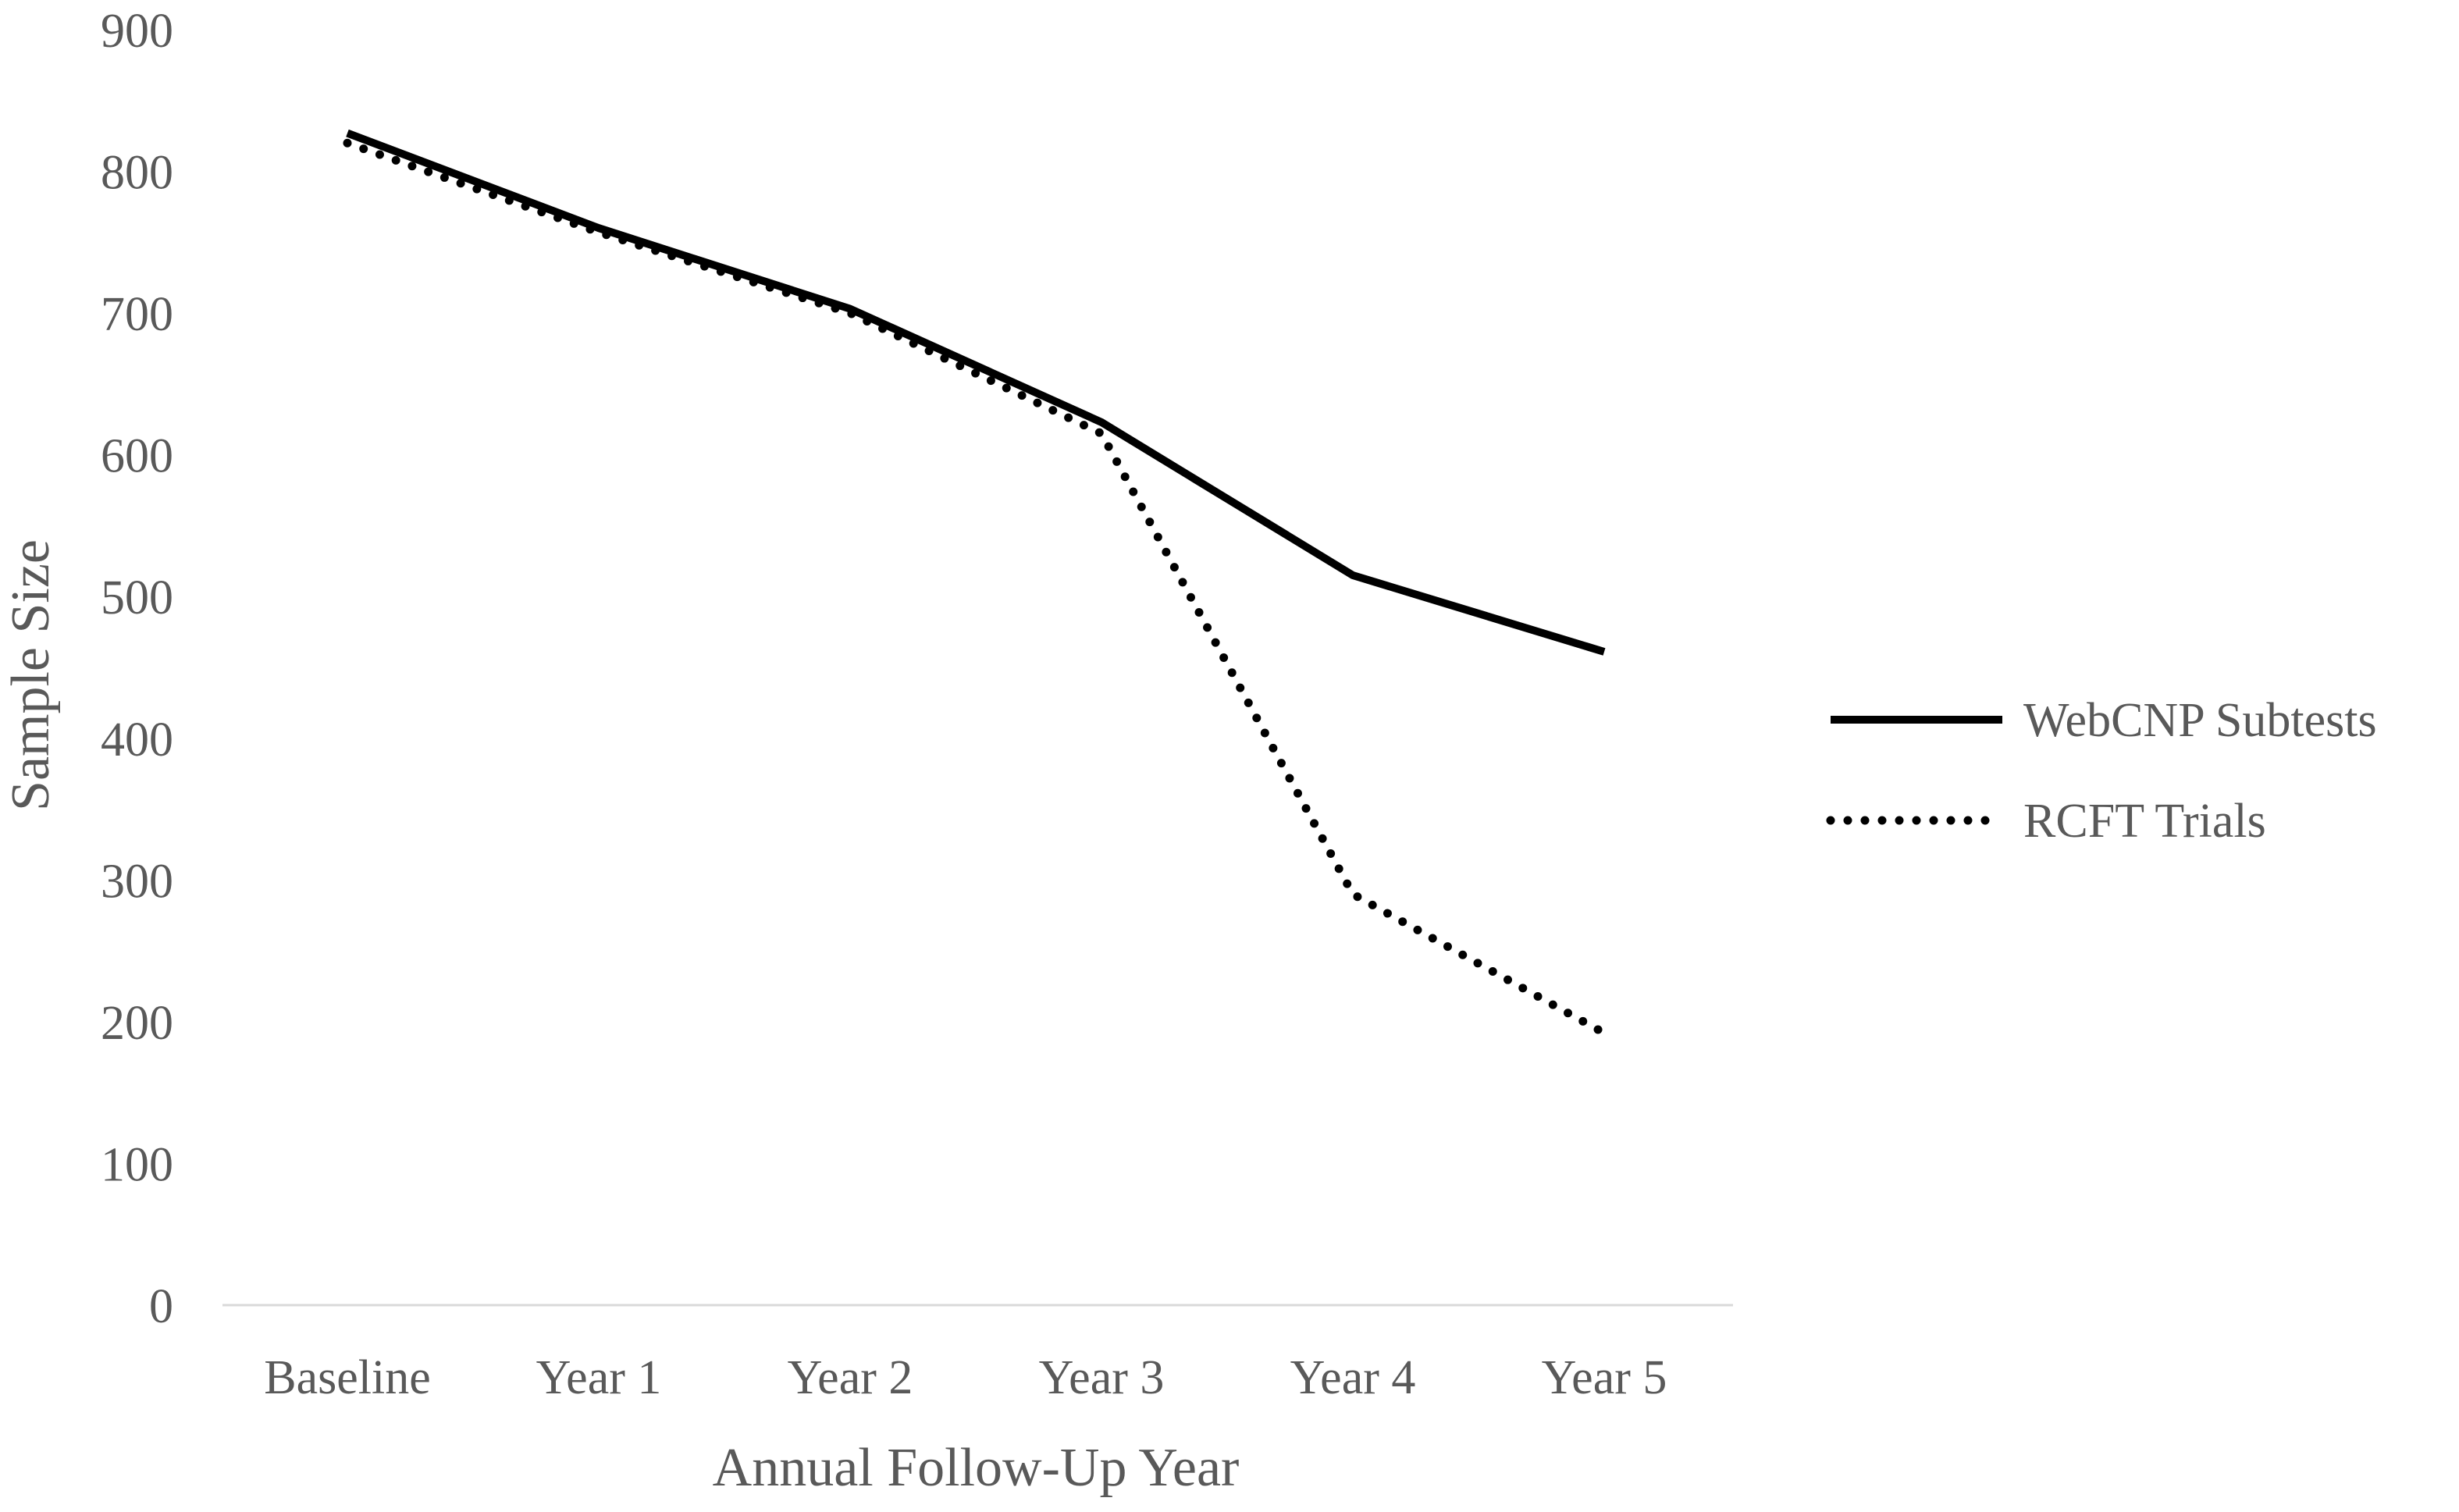 The height and width of the screenshot is (1512, 2459). I want to click on y-tick-label: 900, so click(137, 31).